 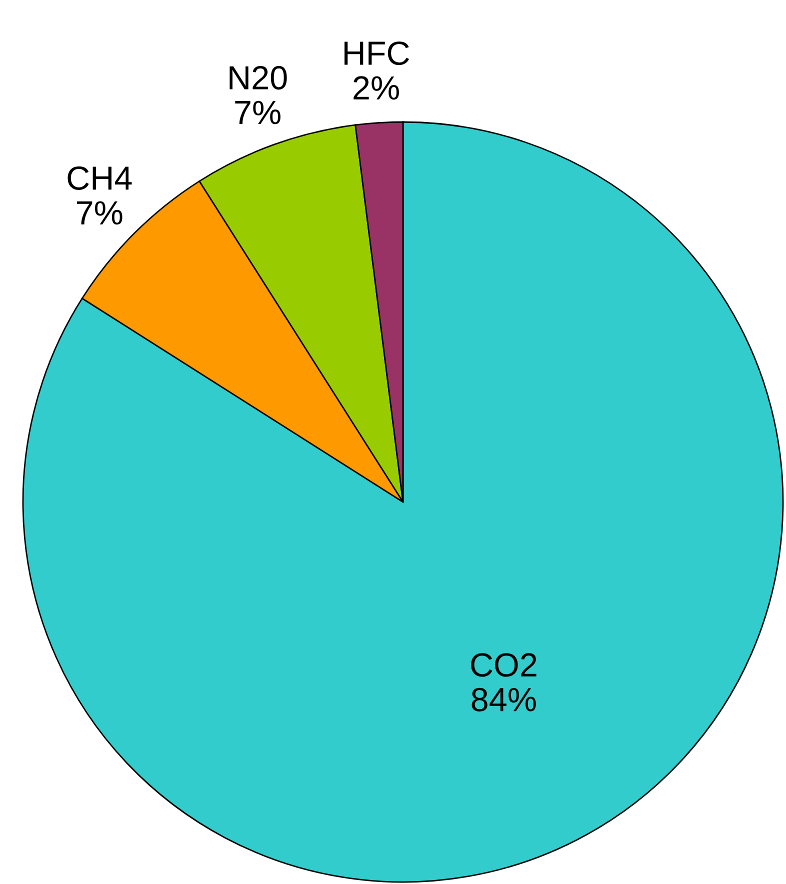 I want to click on slice-label: CH4, so click(x=100, y=178).